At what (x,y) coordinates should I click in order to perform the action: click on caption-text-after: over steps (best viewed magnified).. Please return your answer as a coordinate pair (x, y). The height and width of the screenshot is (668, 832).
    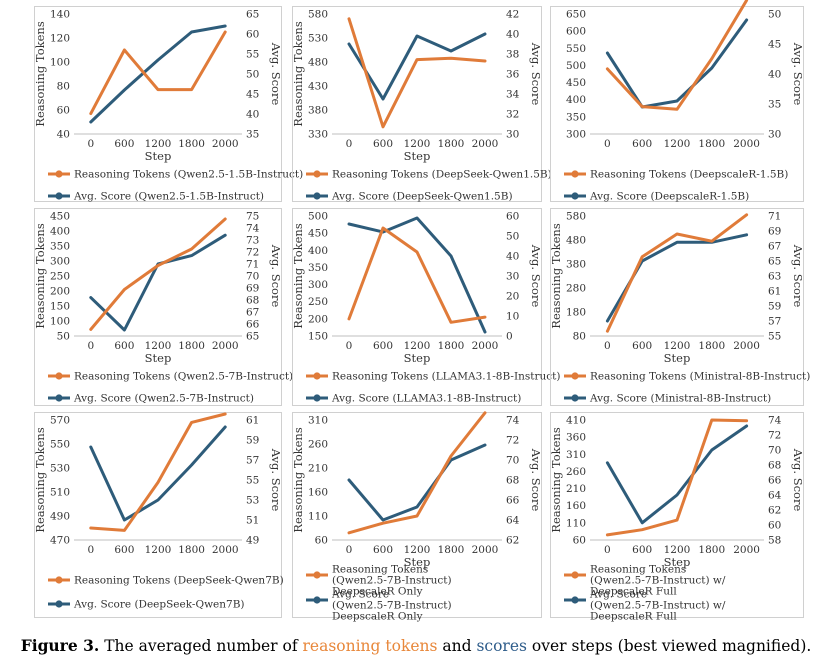
    Looking at the image, I should click on (669, 646).